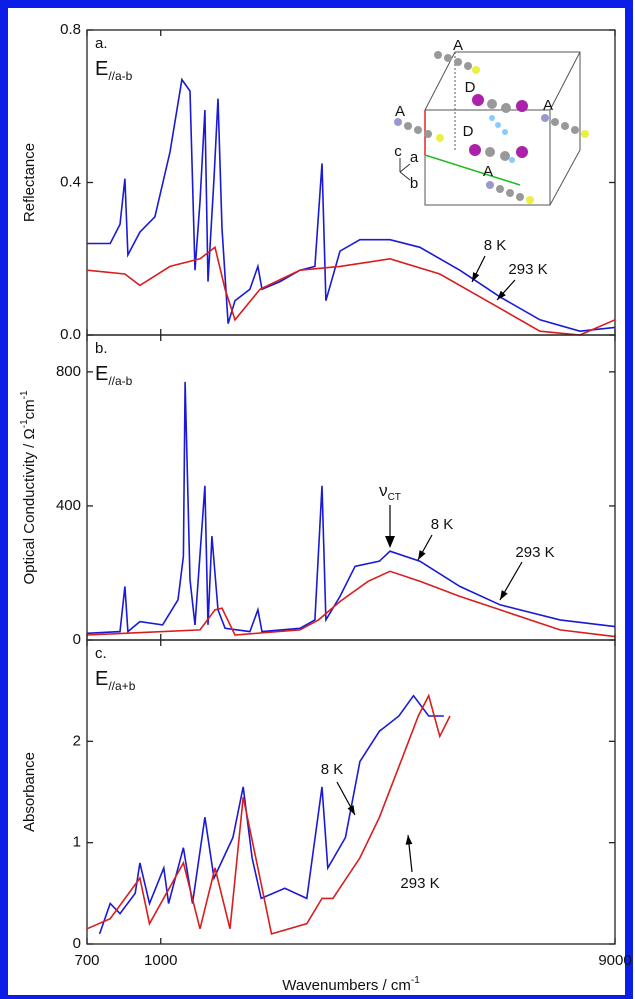 The height and width of the screenshot is (999, 635). What do you see at coordinates (29, 506) in the screenshot?
I see `y-axis-label-part: Optical Conductivity / Ω` at bounding box center [29, 506].